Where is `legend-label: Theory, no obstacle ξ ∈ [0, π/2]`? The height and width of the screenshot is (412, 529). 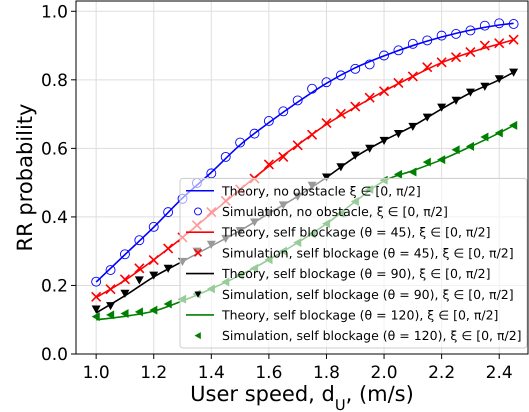
legend-label: Theory, no obstacle ξ ∈ [0, π/2] is located at coordinates (321, 190).